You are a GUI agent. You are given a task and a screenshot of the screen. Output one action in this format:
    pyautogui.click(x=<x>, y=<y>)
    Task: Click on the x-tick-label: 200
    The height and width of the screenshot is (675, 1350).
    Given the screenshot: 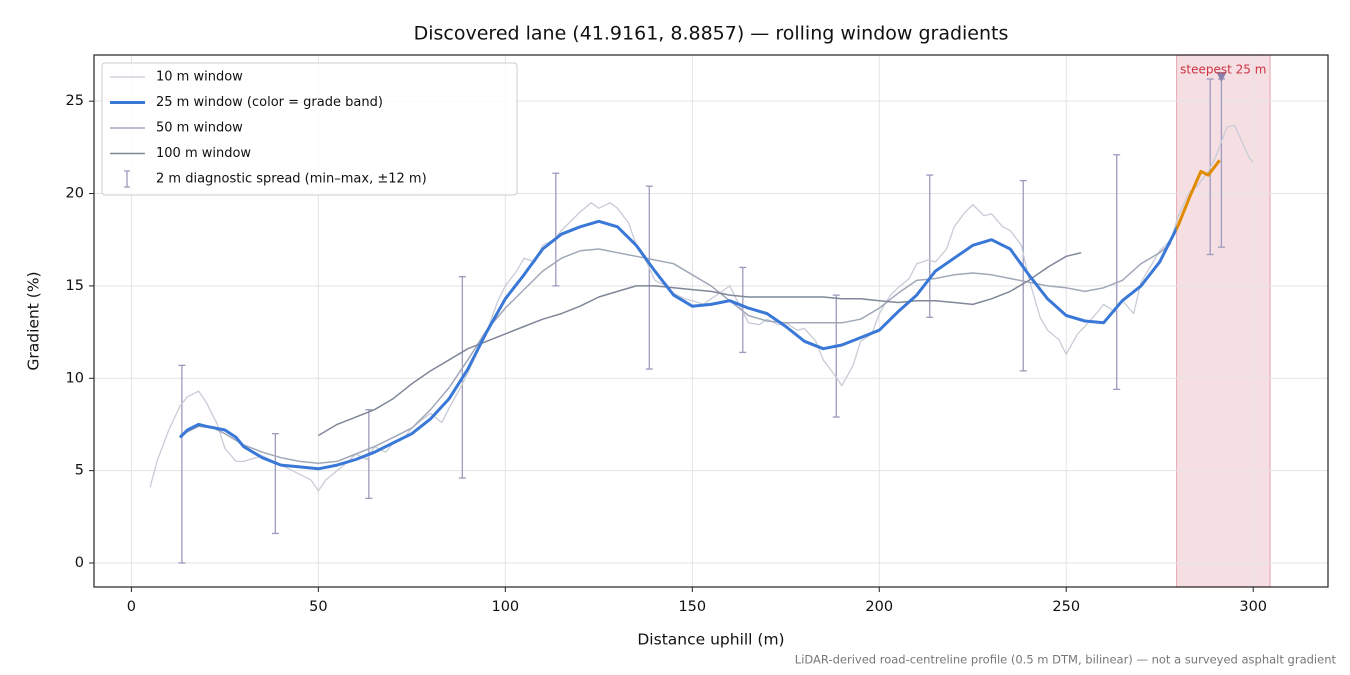 What is the action you would take?
    pyautogui.click(x=879, y=607)
    